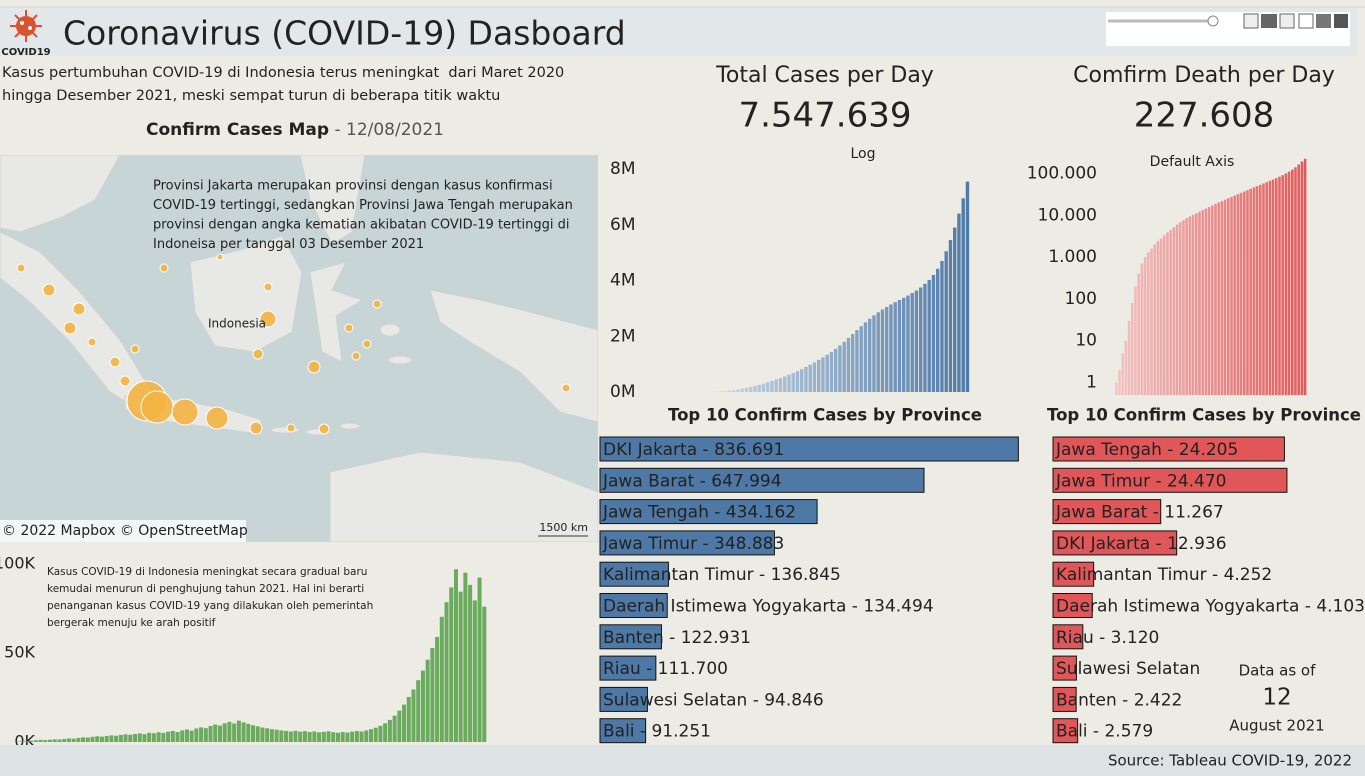 Image resolution: width=1365 pixels, height=776 pixels. Describe the element at coordinates (692, 481) in the screenshot. I see `bar-label: Jawa Barat - 647.994` at that location.